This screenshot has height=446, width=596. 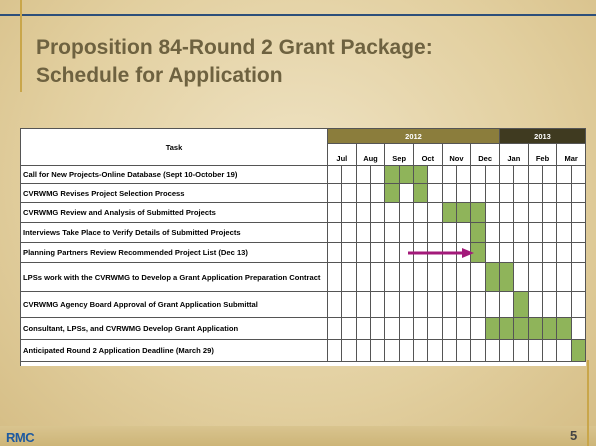 What do you see at coordinates (234, 47) in the screenshot?
I see `title-line: Proposition 84-Round 2 Grant Package:` at bounding box center [234, 47].